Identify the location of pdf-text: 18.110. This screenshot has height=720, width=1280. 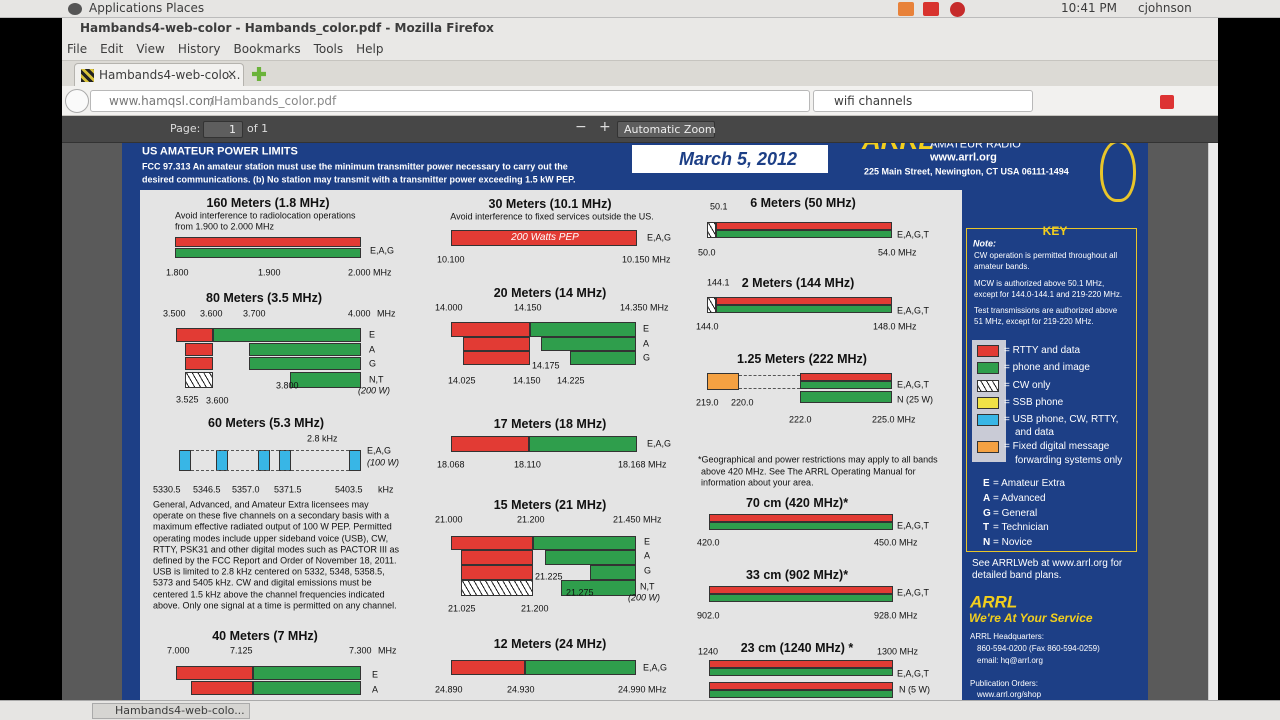
(527, 464).